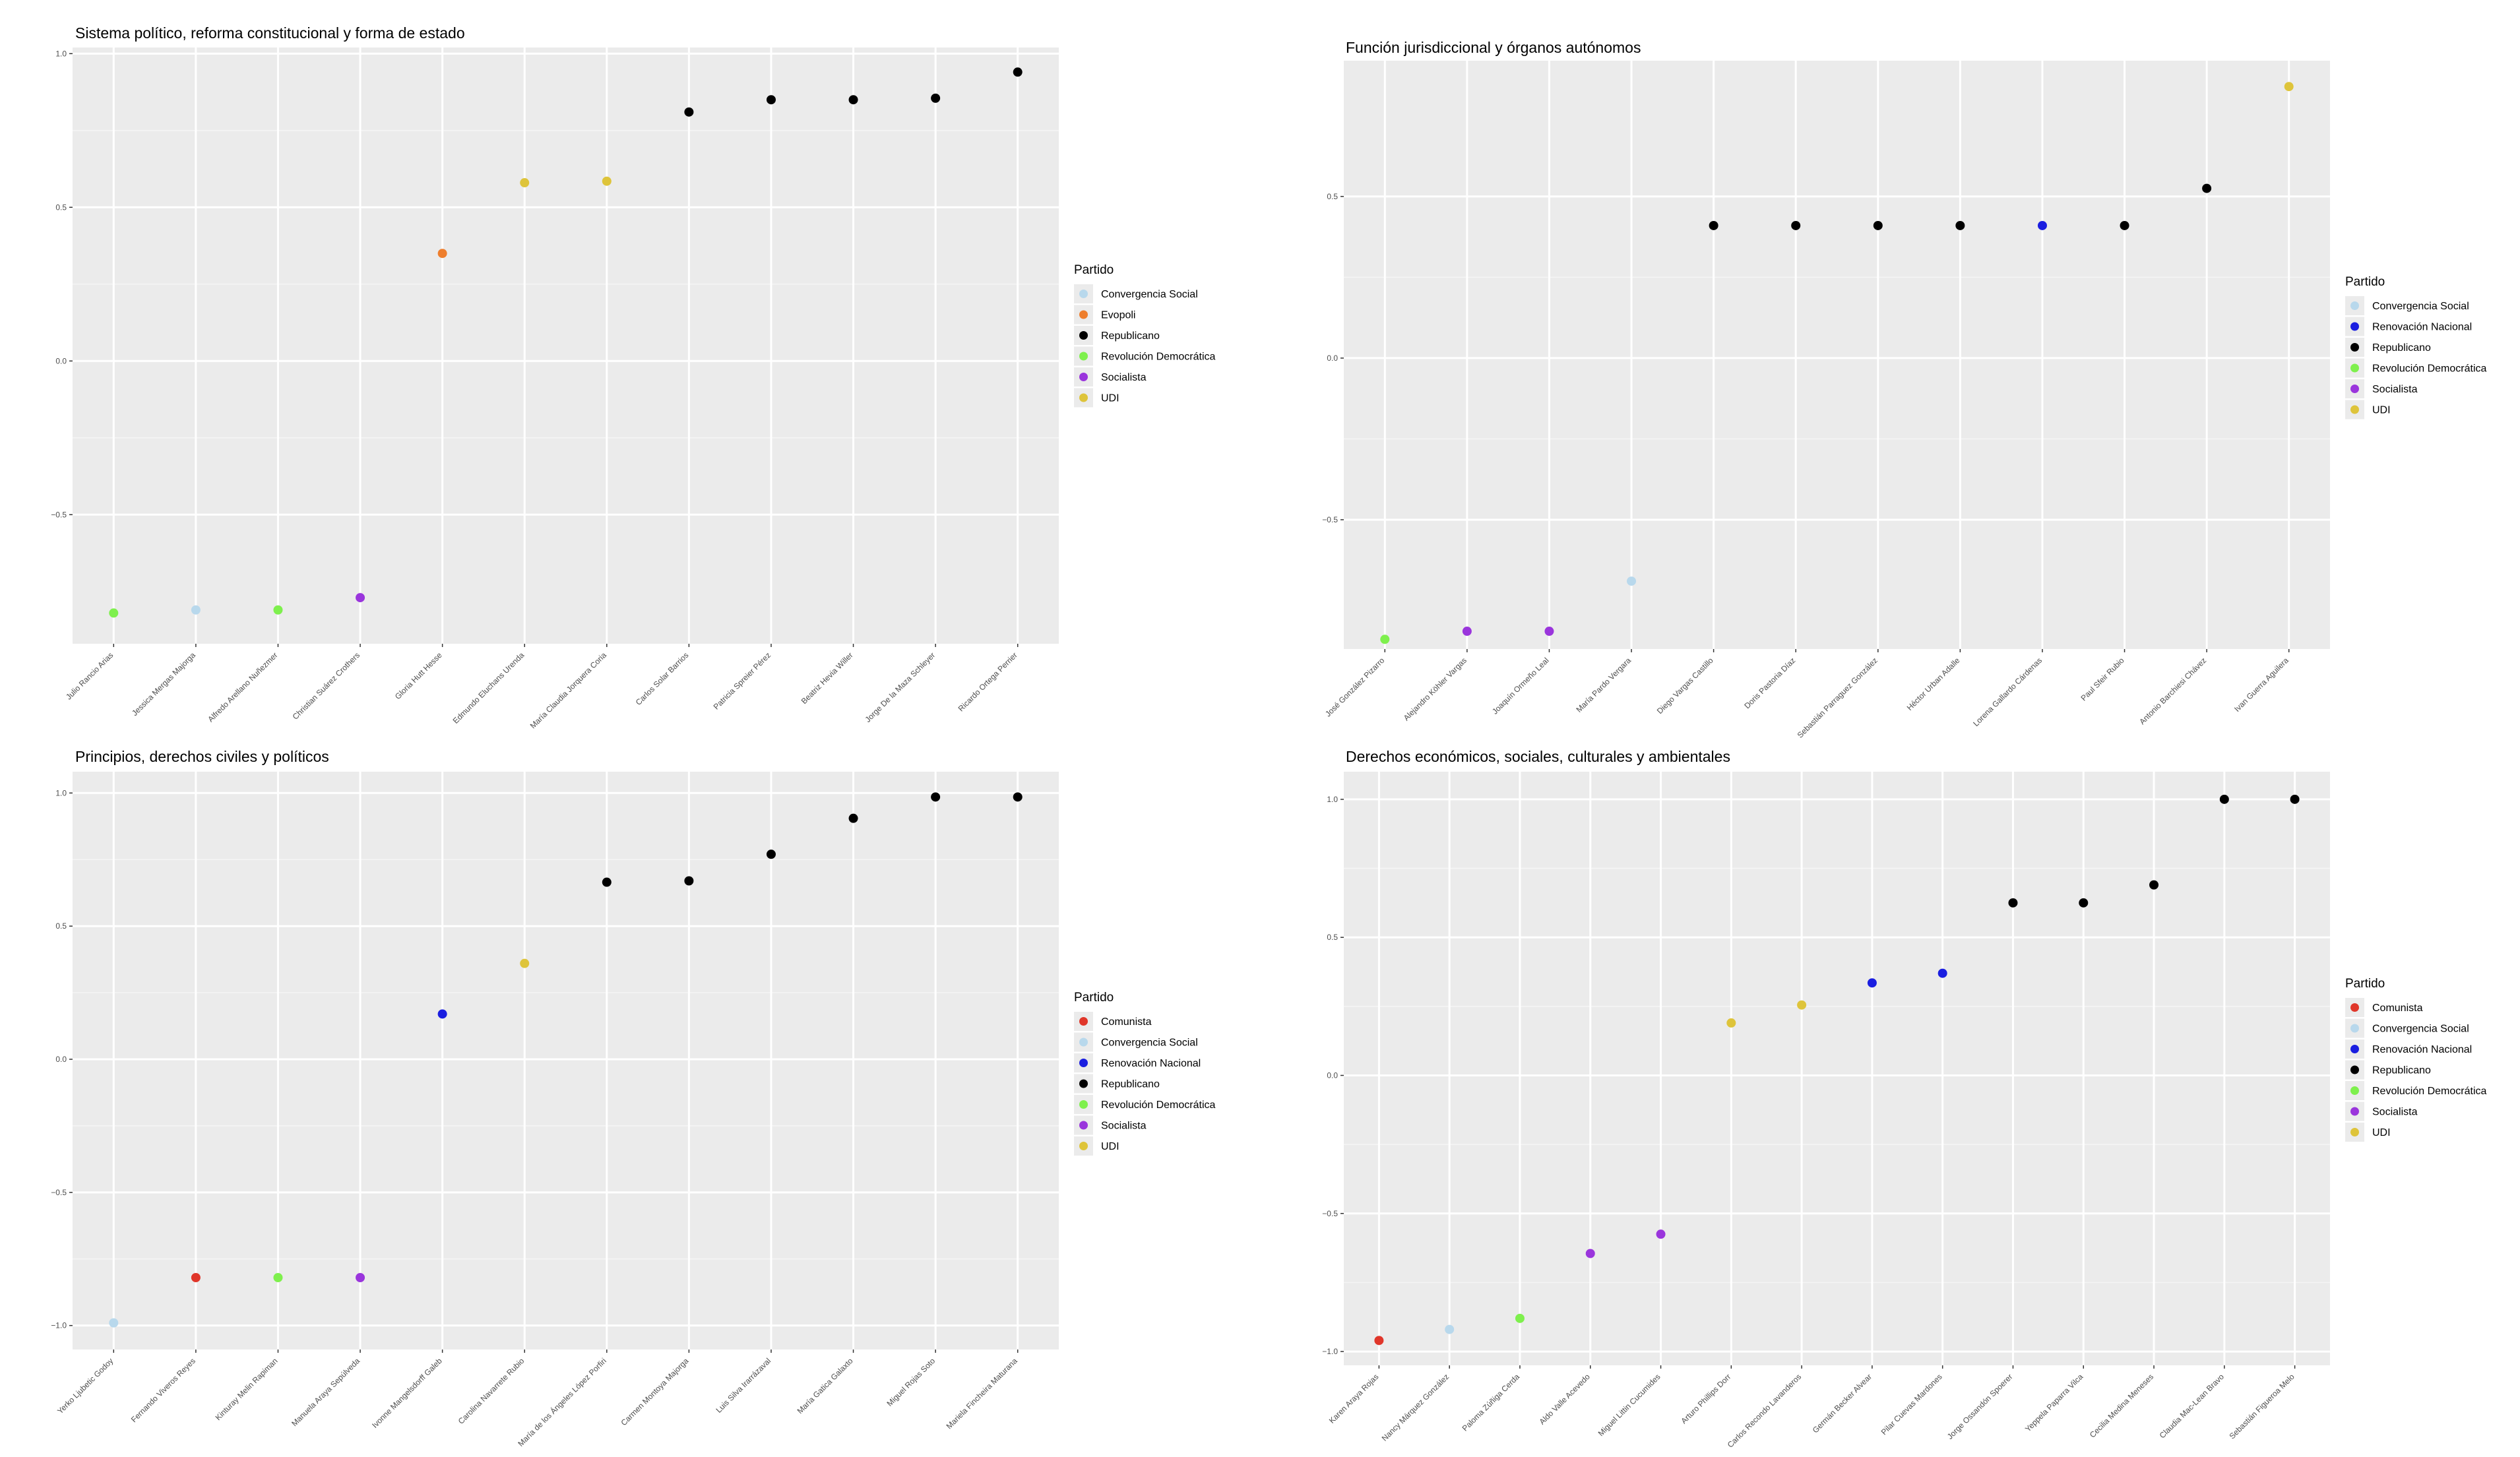 This screenshot has height=1457, width=2520. Describe the element at coordinates (407, 1393) in the screenshot. I see `x-tick-label: Ivonne Mangelsdorff Galeb` at that location.